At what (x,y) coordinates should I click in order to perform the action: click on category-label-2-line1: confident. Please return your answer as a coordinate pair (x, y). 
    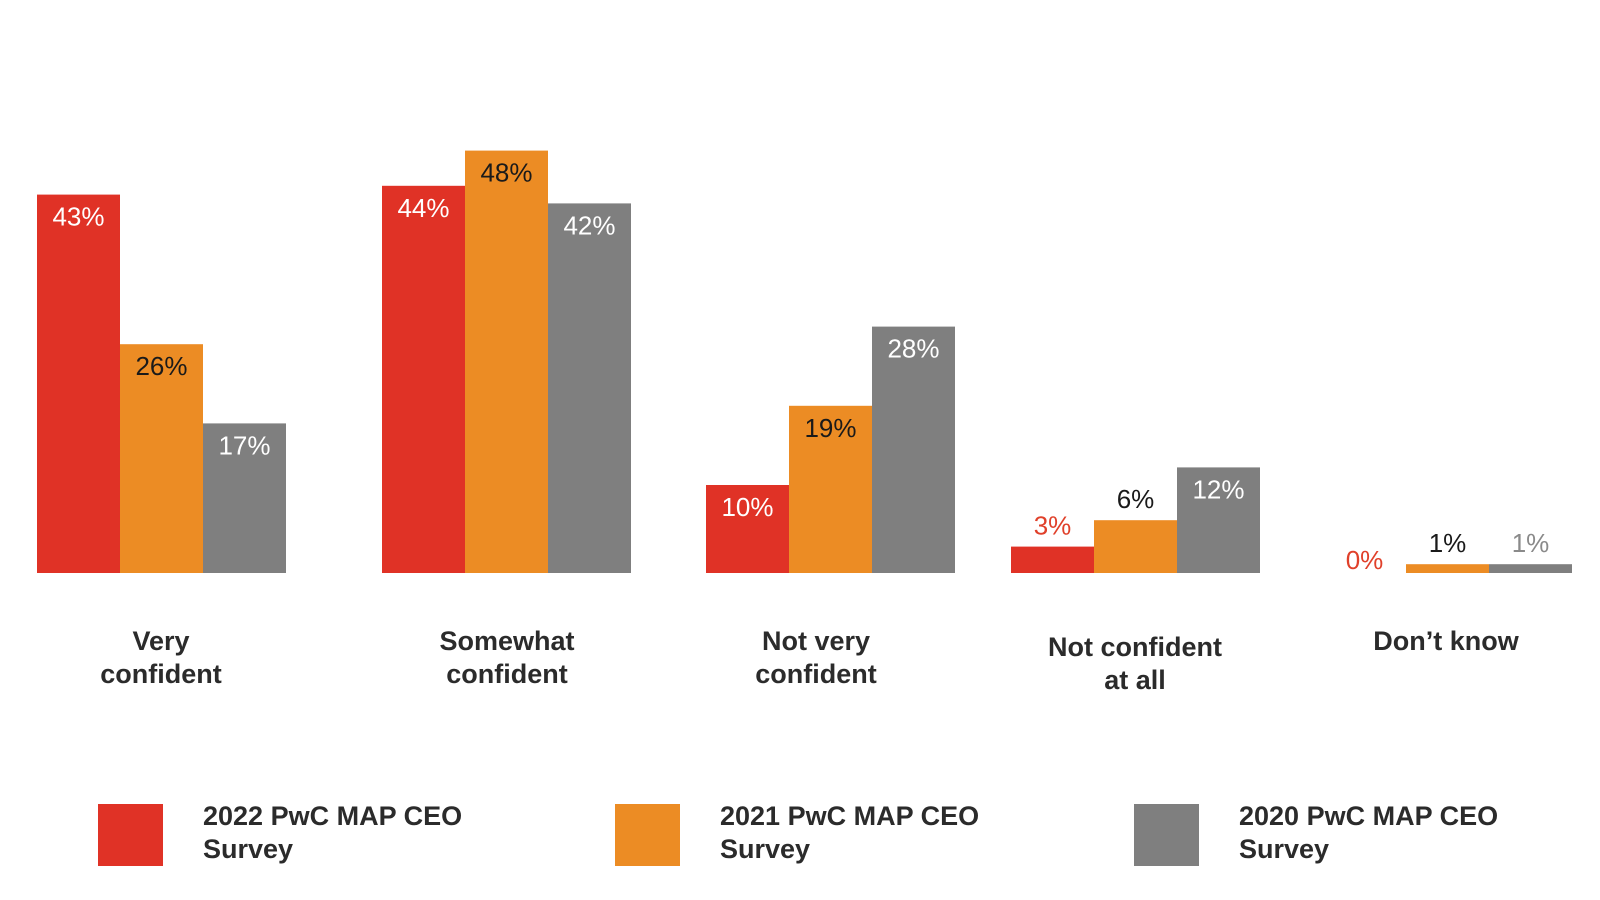
    Looking at the image, I should click on (816, 674).